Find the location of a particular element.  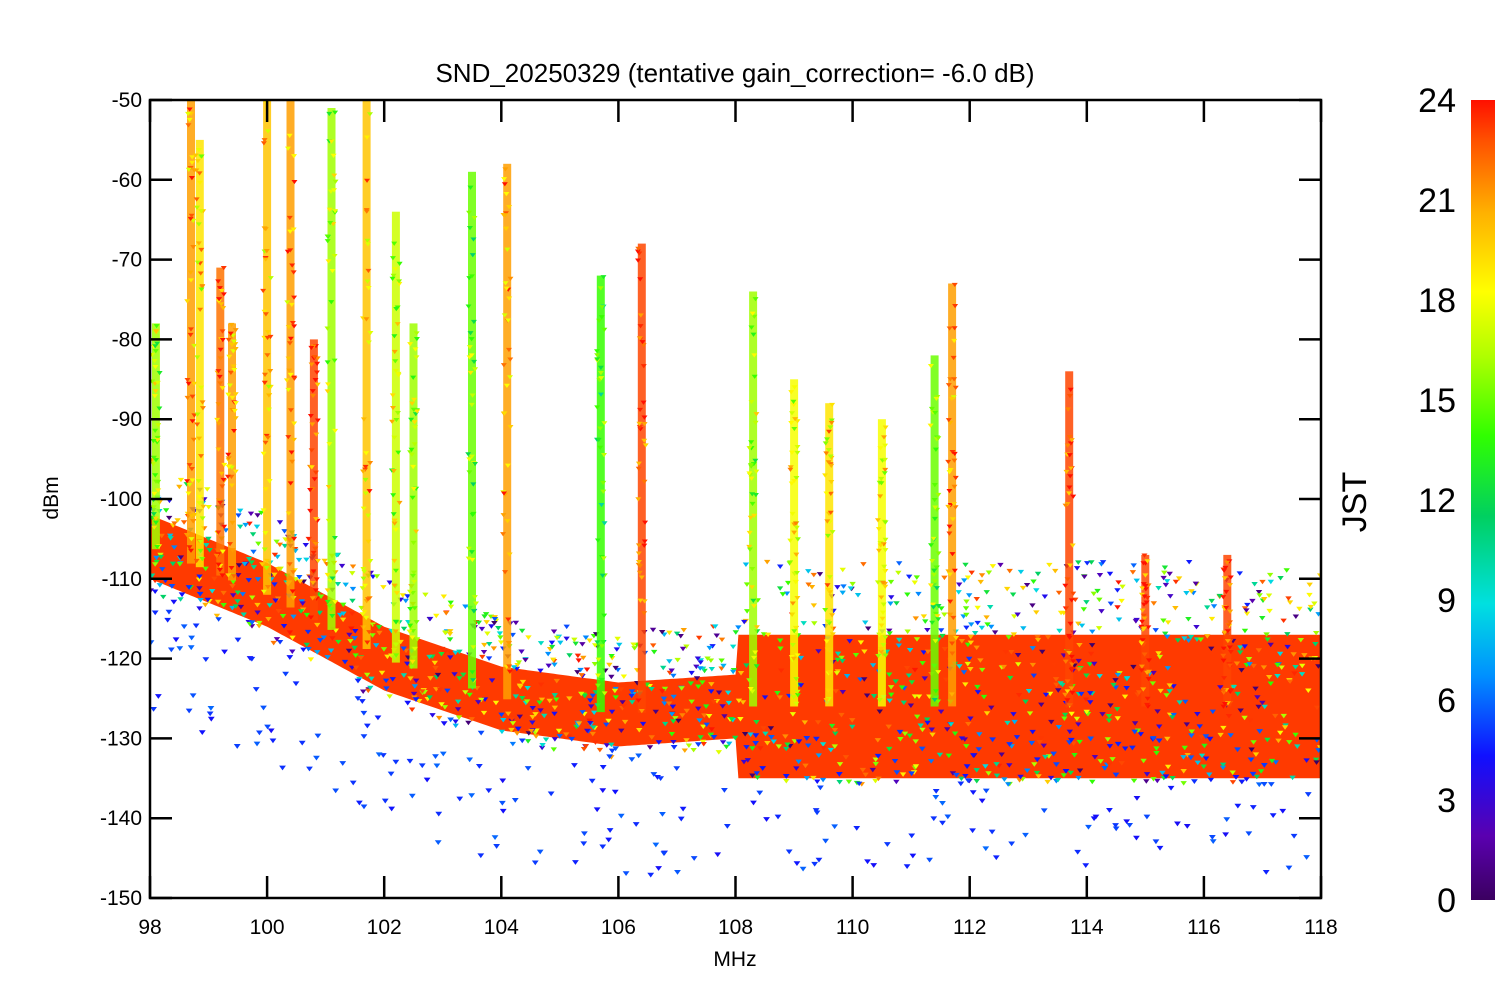

peak-bar is located at coordinates (331, 369).